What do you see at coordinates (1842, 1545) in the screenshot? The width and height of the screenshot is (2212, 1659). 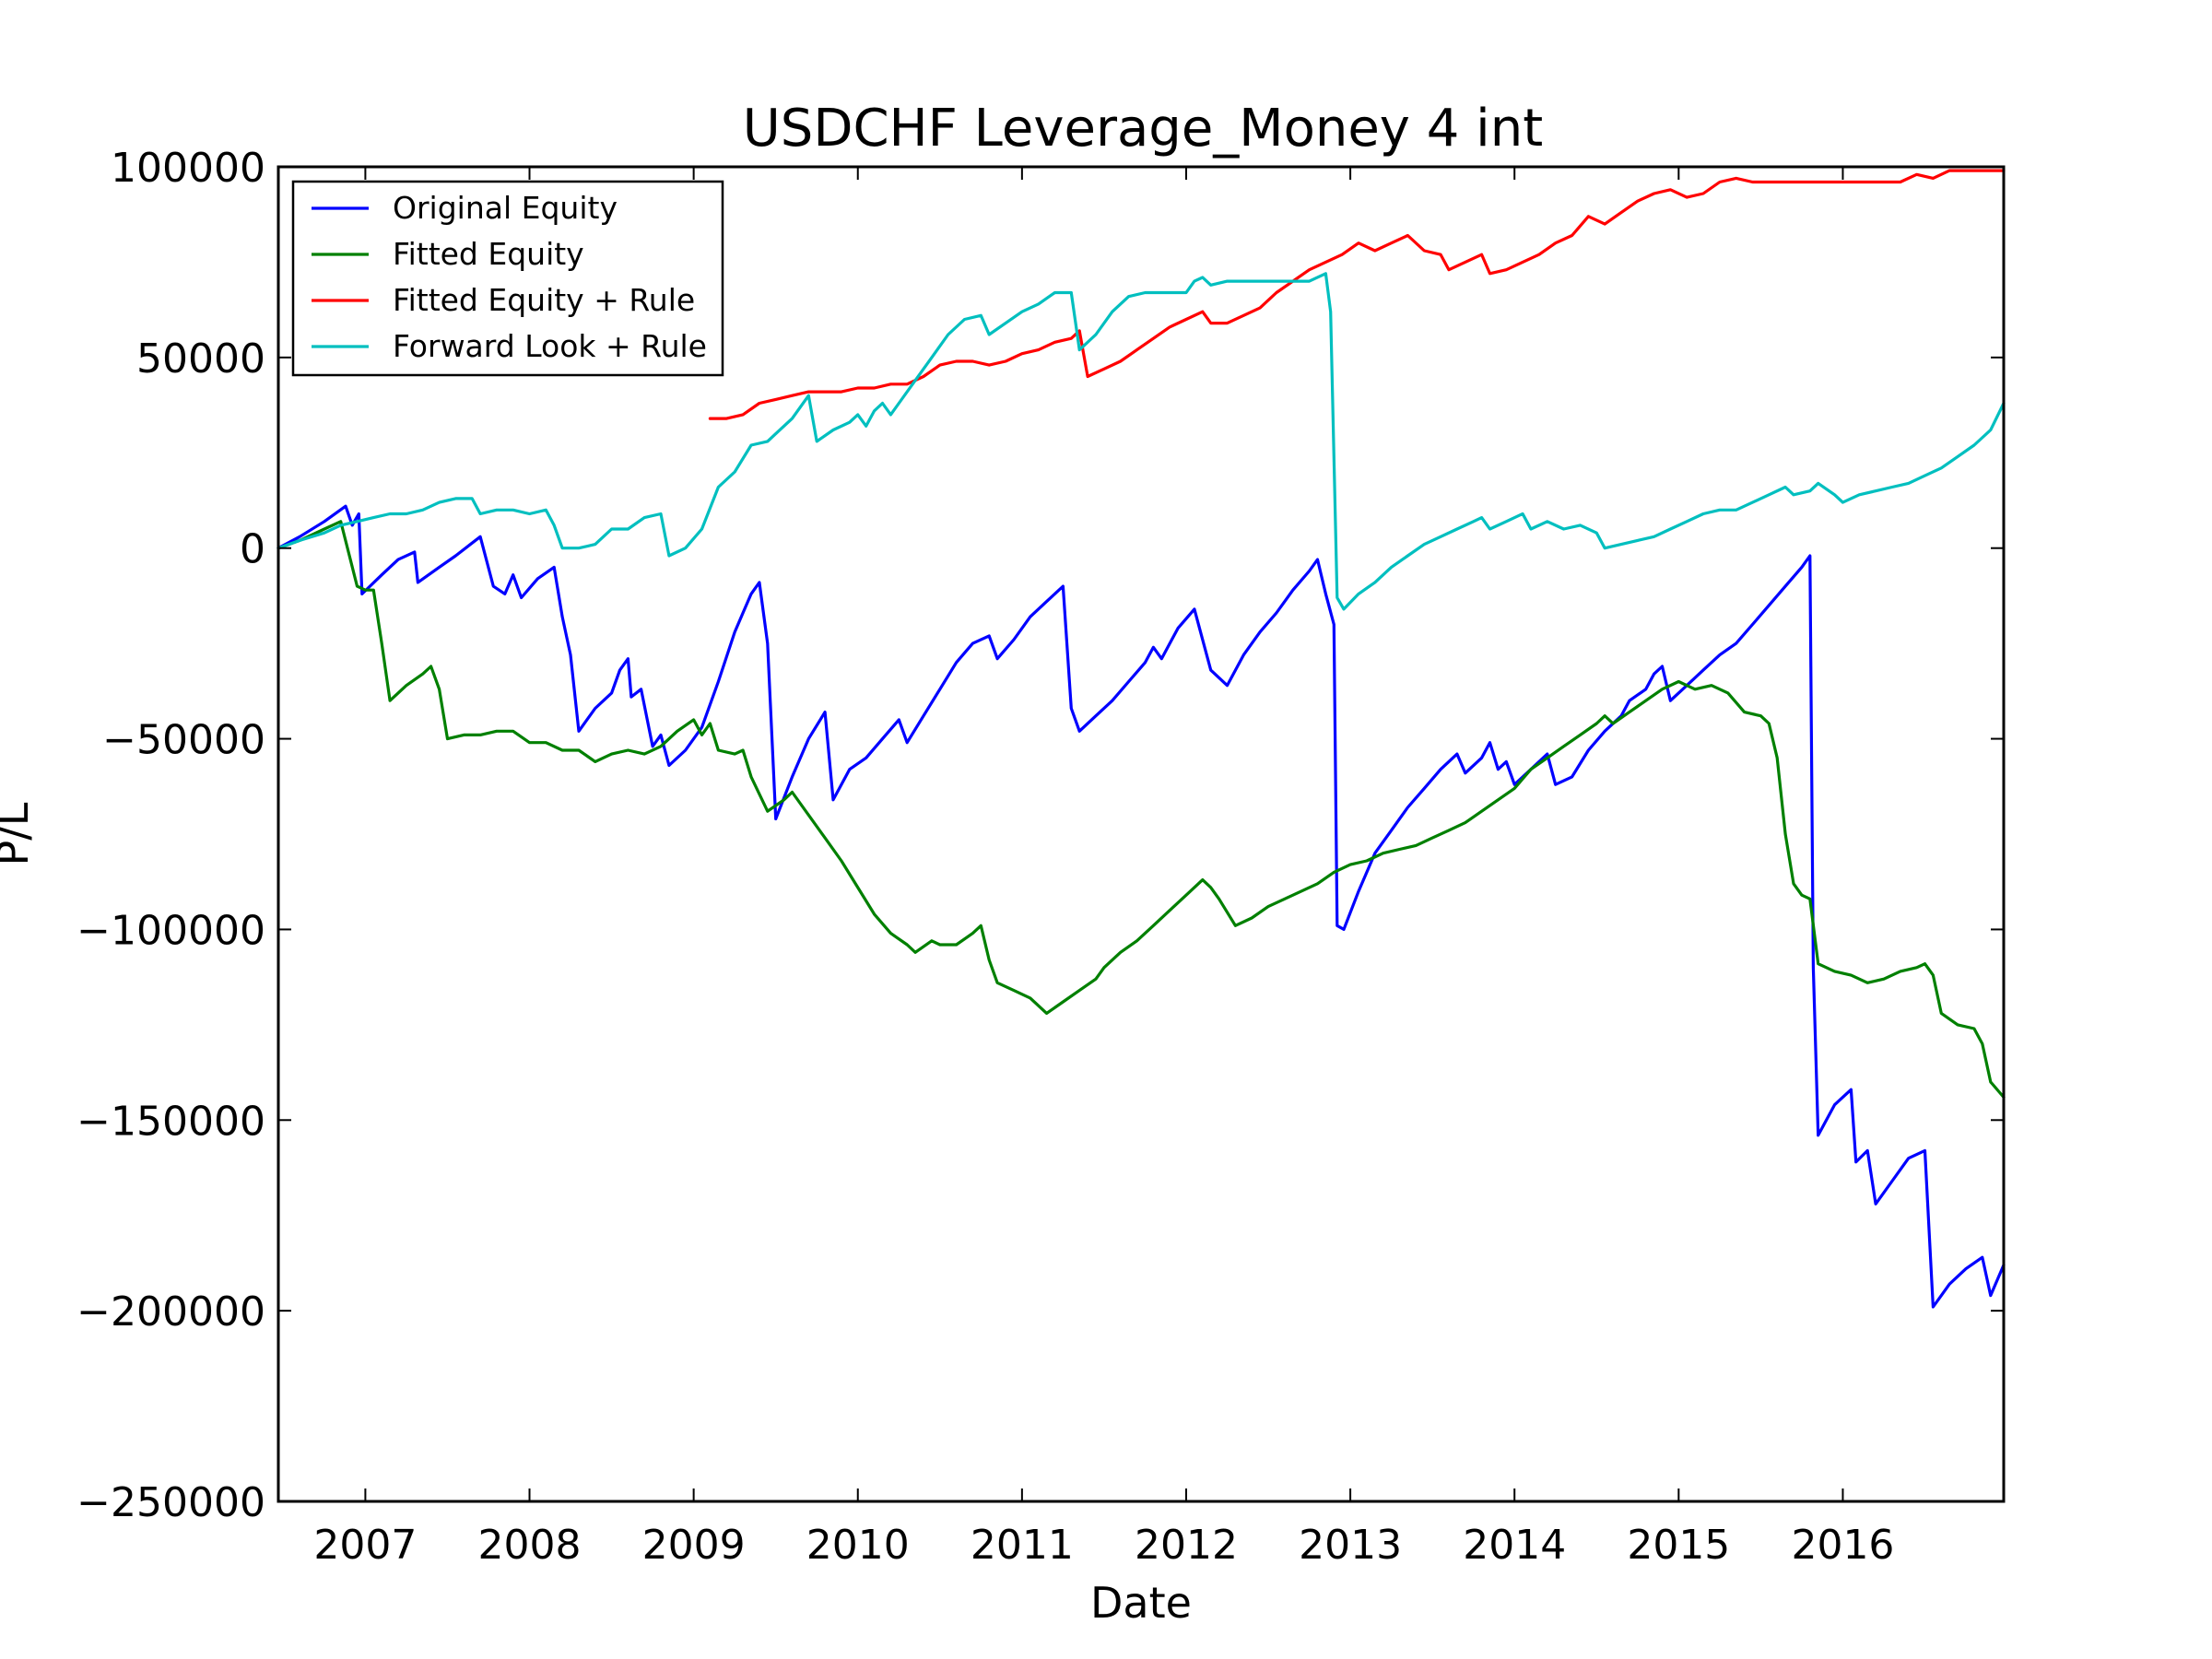 I see `x-tick-label: 2016` at bounding box center [1842, 1545].